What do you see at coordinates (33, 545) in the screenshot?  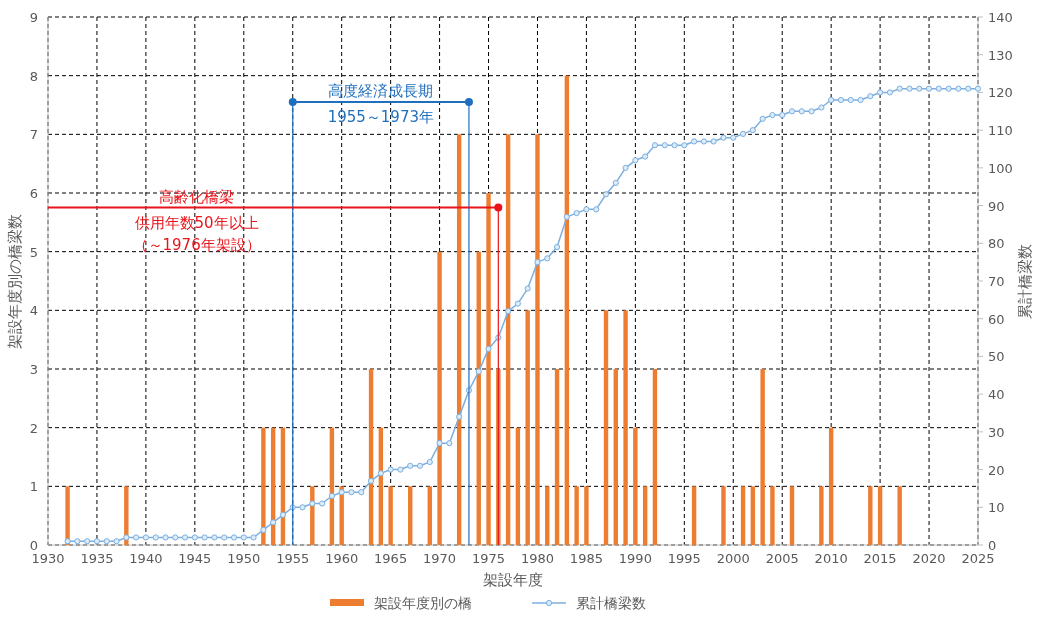 I see `y-tick-label: 0` at bounding box center [33, 545].